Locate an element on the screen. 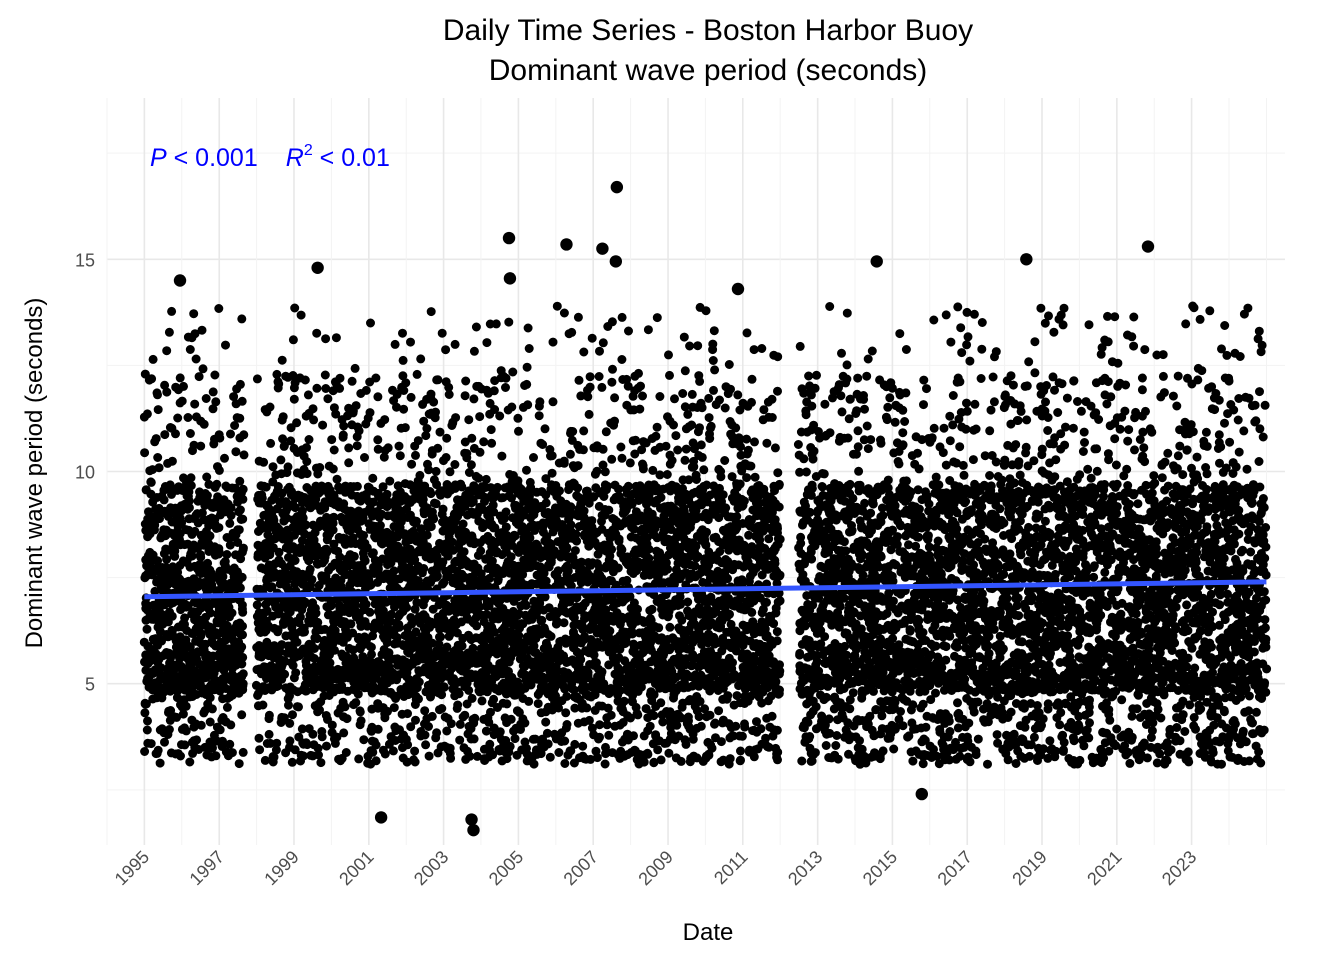  r-symbol: R is located at coordinates (295, 158).